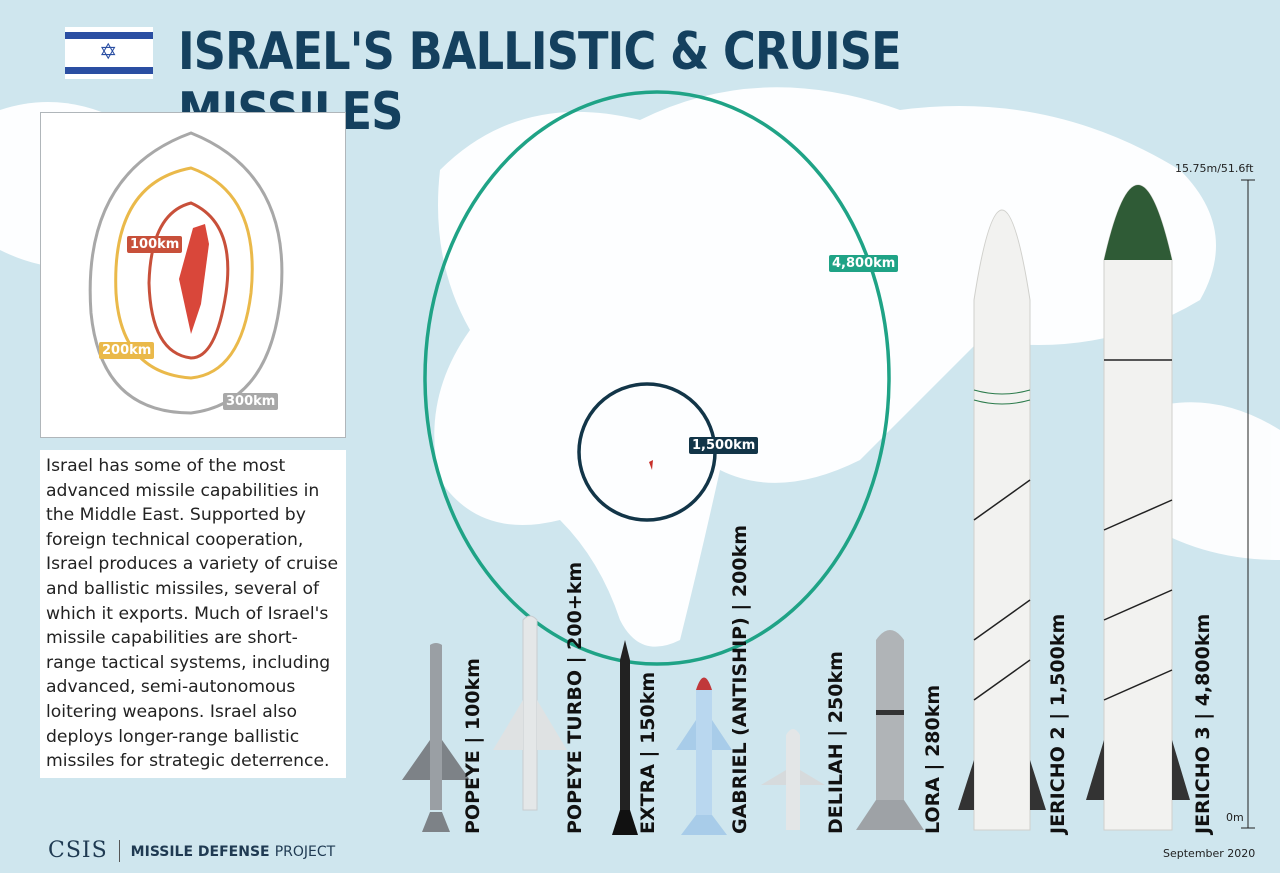 The width and height of the screenshot is (1280, 873). I want to click on israel-marker, so click(651, 465).